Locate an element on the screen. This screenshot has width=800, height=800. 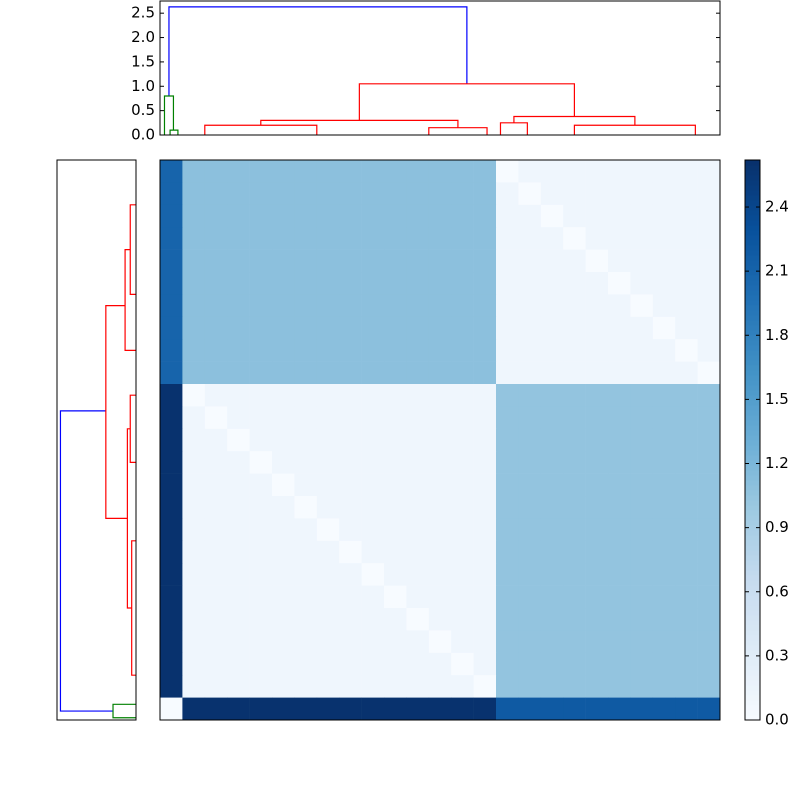
colorbar-tick-label: 0.3 is located at coordinates (777, 655).